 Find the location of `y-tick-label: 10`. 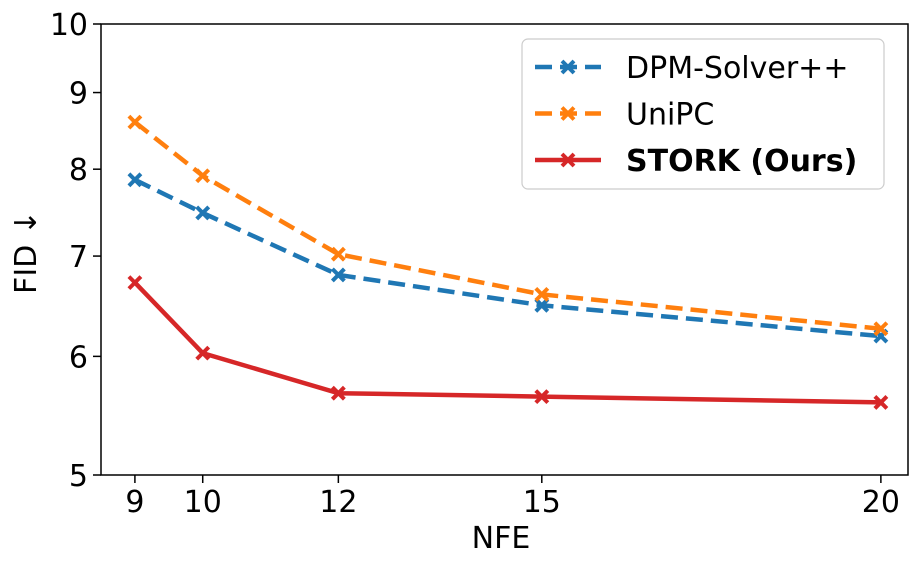

y-tick-label: 10 is located at coordinates (69, 25).